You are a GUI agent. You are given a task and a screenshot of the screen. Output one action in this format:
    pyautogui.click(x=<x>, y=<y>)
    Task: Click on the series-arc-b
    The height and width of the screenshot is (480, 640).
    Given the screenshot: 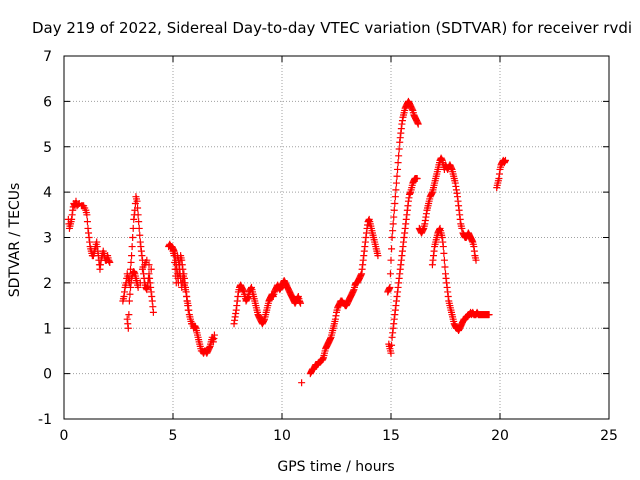 What is the action you would take?
    pyautogui.click(x=138, y=254)
    